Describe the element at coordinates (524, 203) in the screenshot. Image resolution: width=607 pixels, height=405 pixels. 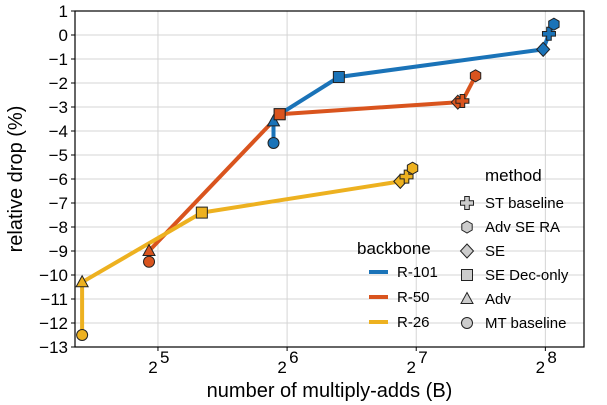
I see `legend-method-label: ST baseline` at that location.